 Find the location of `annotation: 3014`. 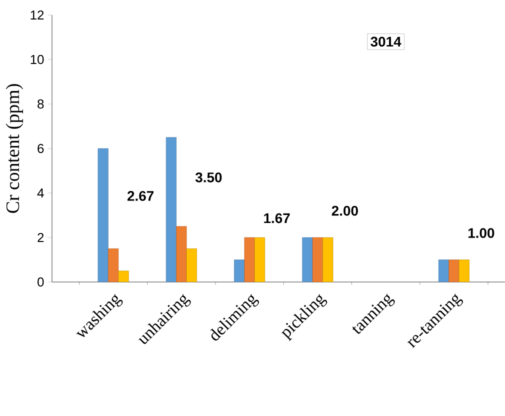

annotation: 3014 is located at coordinates (386, 41).